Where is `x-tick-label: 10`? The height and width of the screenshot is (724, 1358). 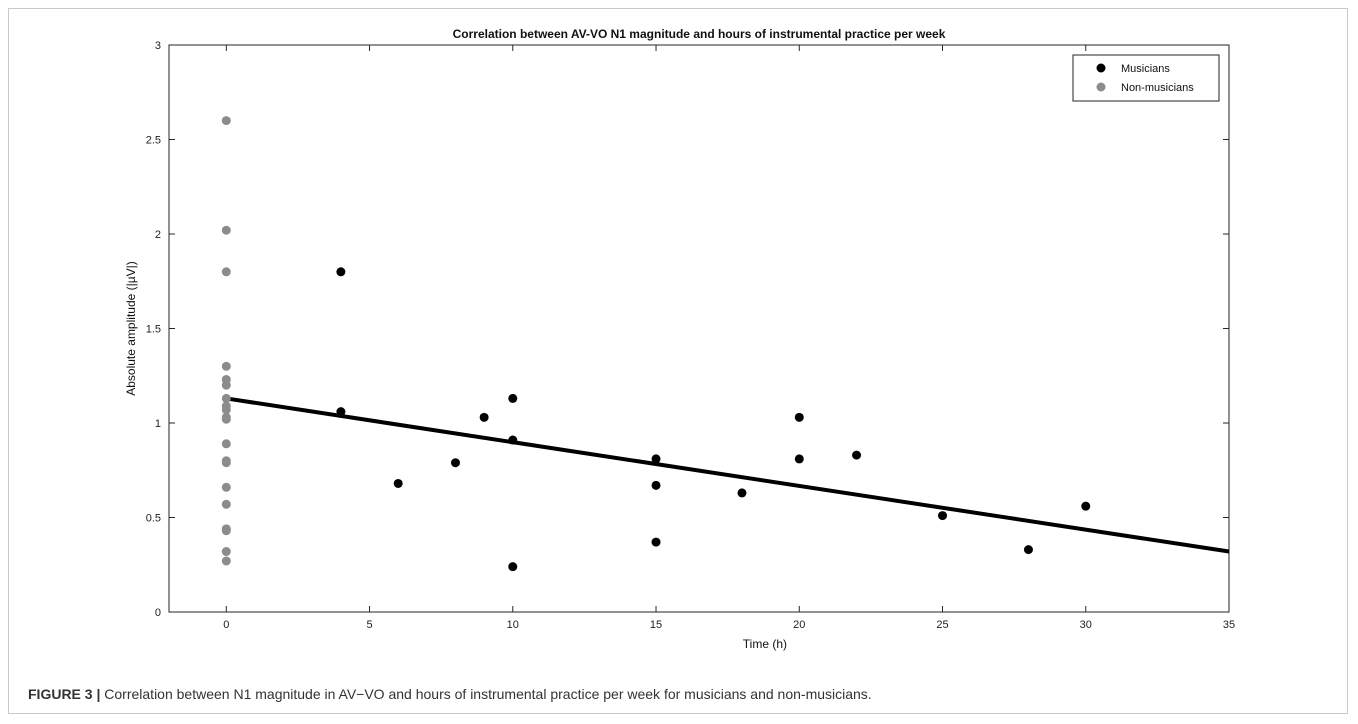 x-tick-label: 10 is located at coordinates (513, 625).